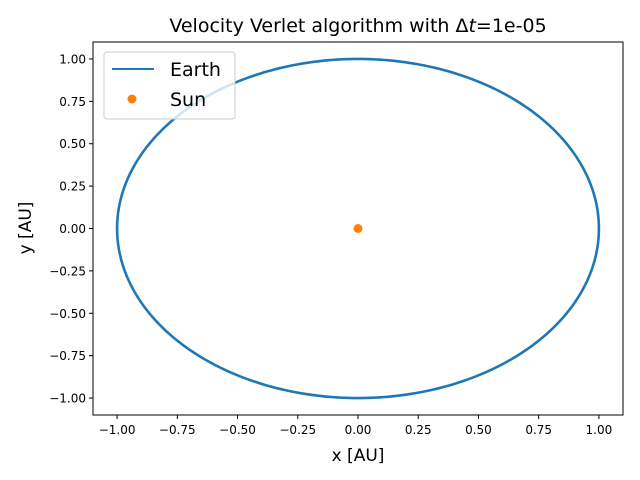 The width and height of the screenshot is (640, 480). I want to click on y-tick-label: −0.75, so click(67, 356).